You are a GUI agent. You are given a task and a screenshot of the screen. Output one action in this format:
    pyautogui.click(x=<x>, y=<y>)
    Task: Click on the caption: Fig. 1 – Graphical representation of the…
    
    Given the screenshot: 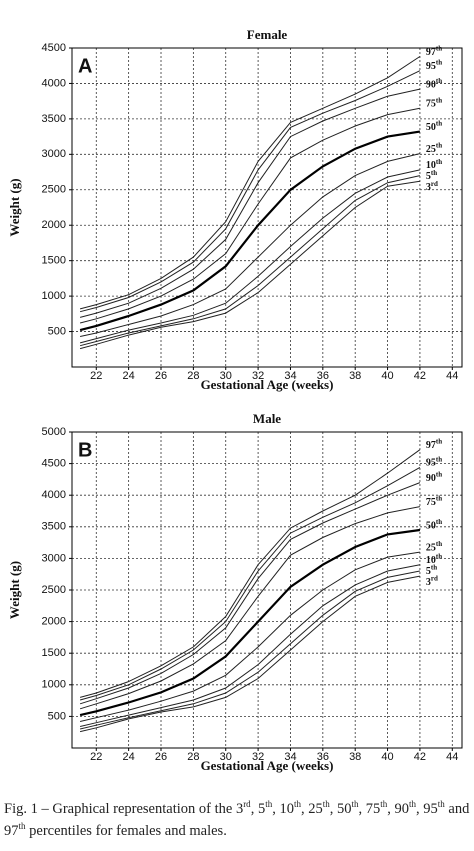 What is the action you would take?
    pyautogui.click(x=237, y=819)
    